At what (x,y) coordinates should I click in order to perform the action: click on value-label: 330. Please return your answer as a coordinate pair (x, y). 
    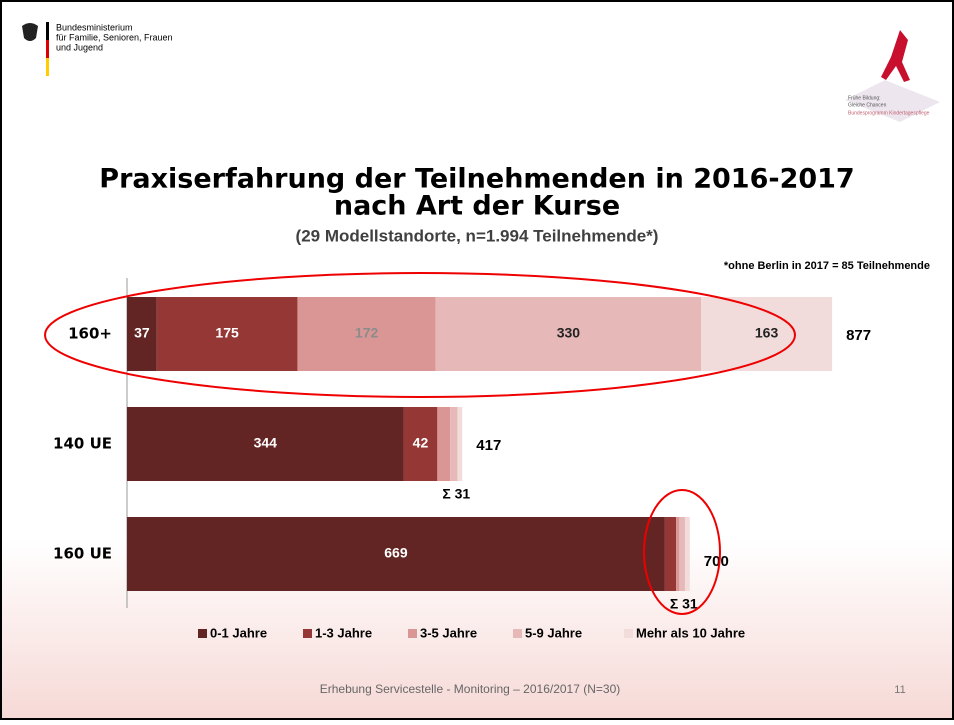
    Looking at the image, I should click on (569, 333).